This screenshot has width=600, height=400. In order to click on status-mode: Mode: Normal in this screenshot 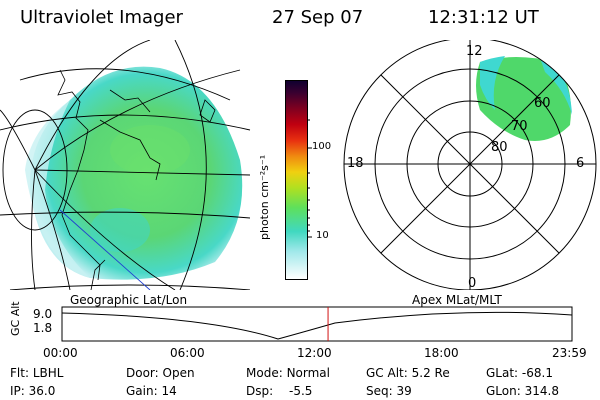, I will do `click(288, 373)`.